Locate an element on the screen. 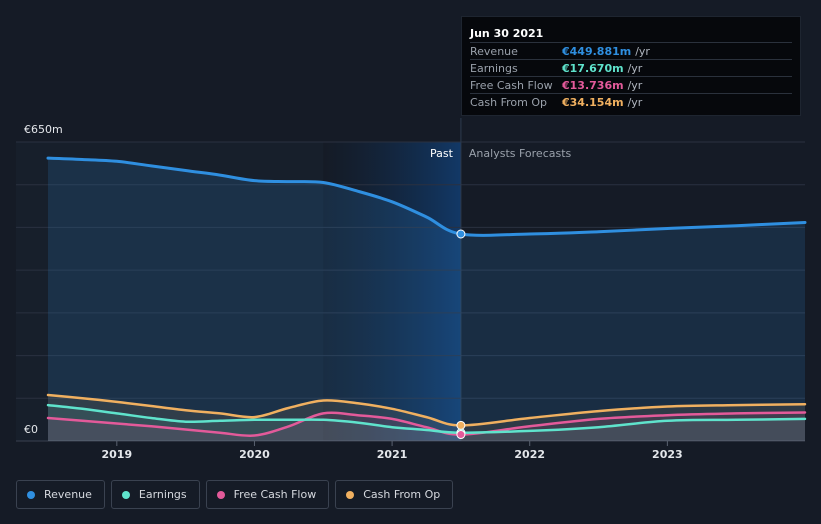 The width and height of the screenshot is (821, 524). legend-item-earnings: Earnings is located at coordinates (155, 494).